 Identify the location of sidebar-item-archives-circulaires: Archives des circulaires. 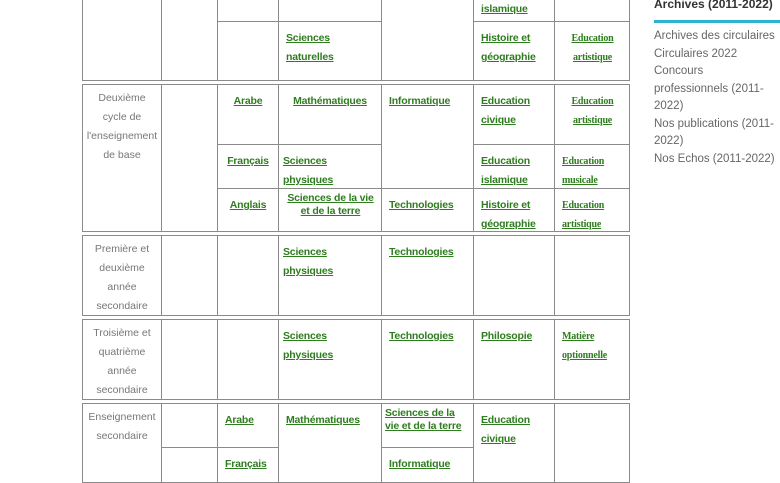
(714, 36).